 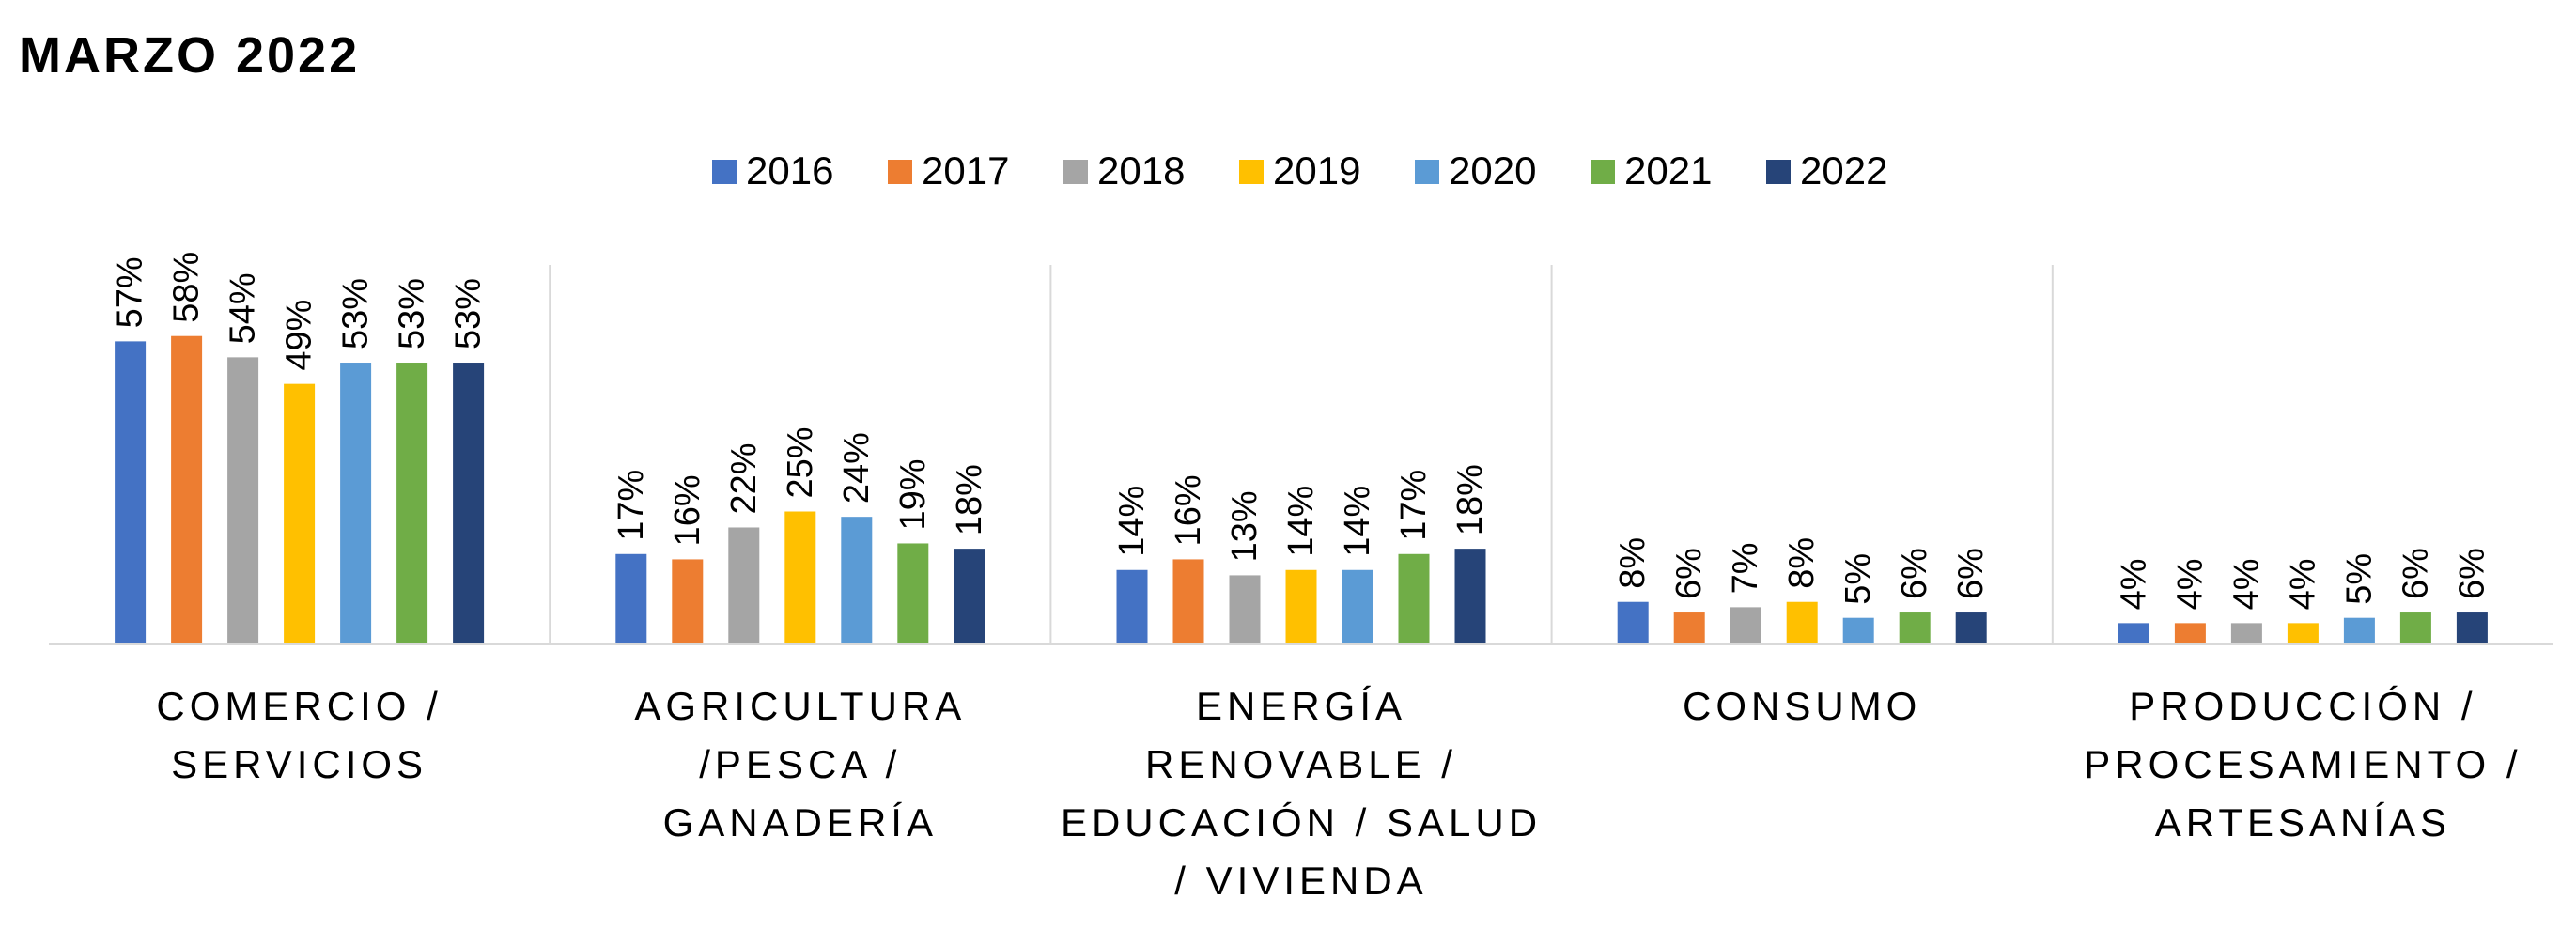 I want to click on legend-label: 2020, so click(x=1493, y=170).